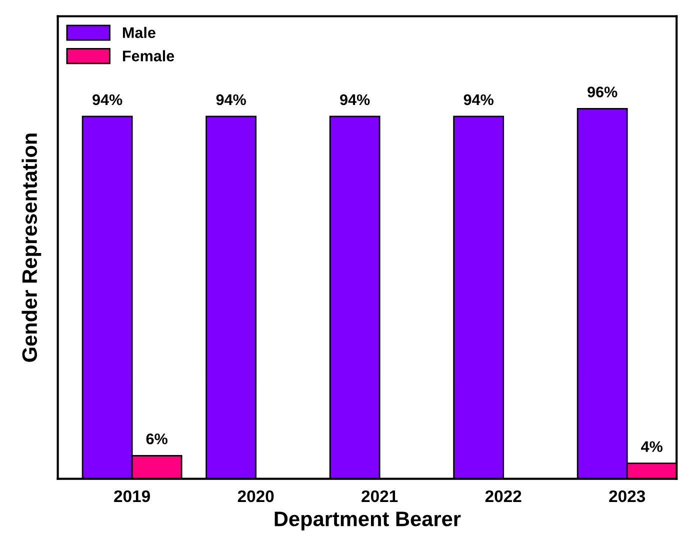 The image size is (680, 541). What do you see at coordinates (148, 56) in the screenshot?
I see `legend-label: Female` at bounding box center [148, 56].